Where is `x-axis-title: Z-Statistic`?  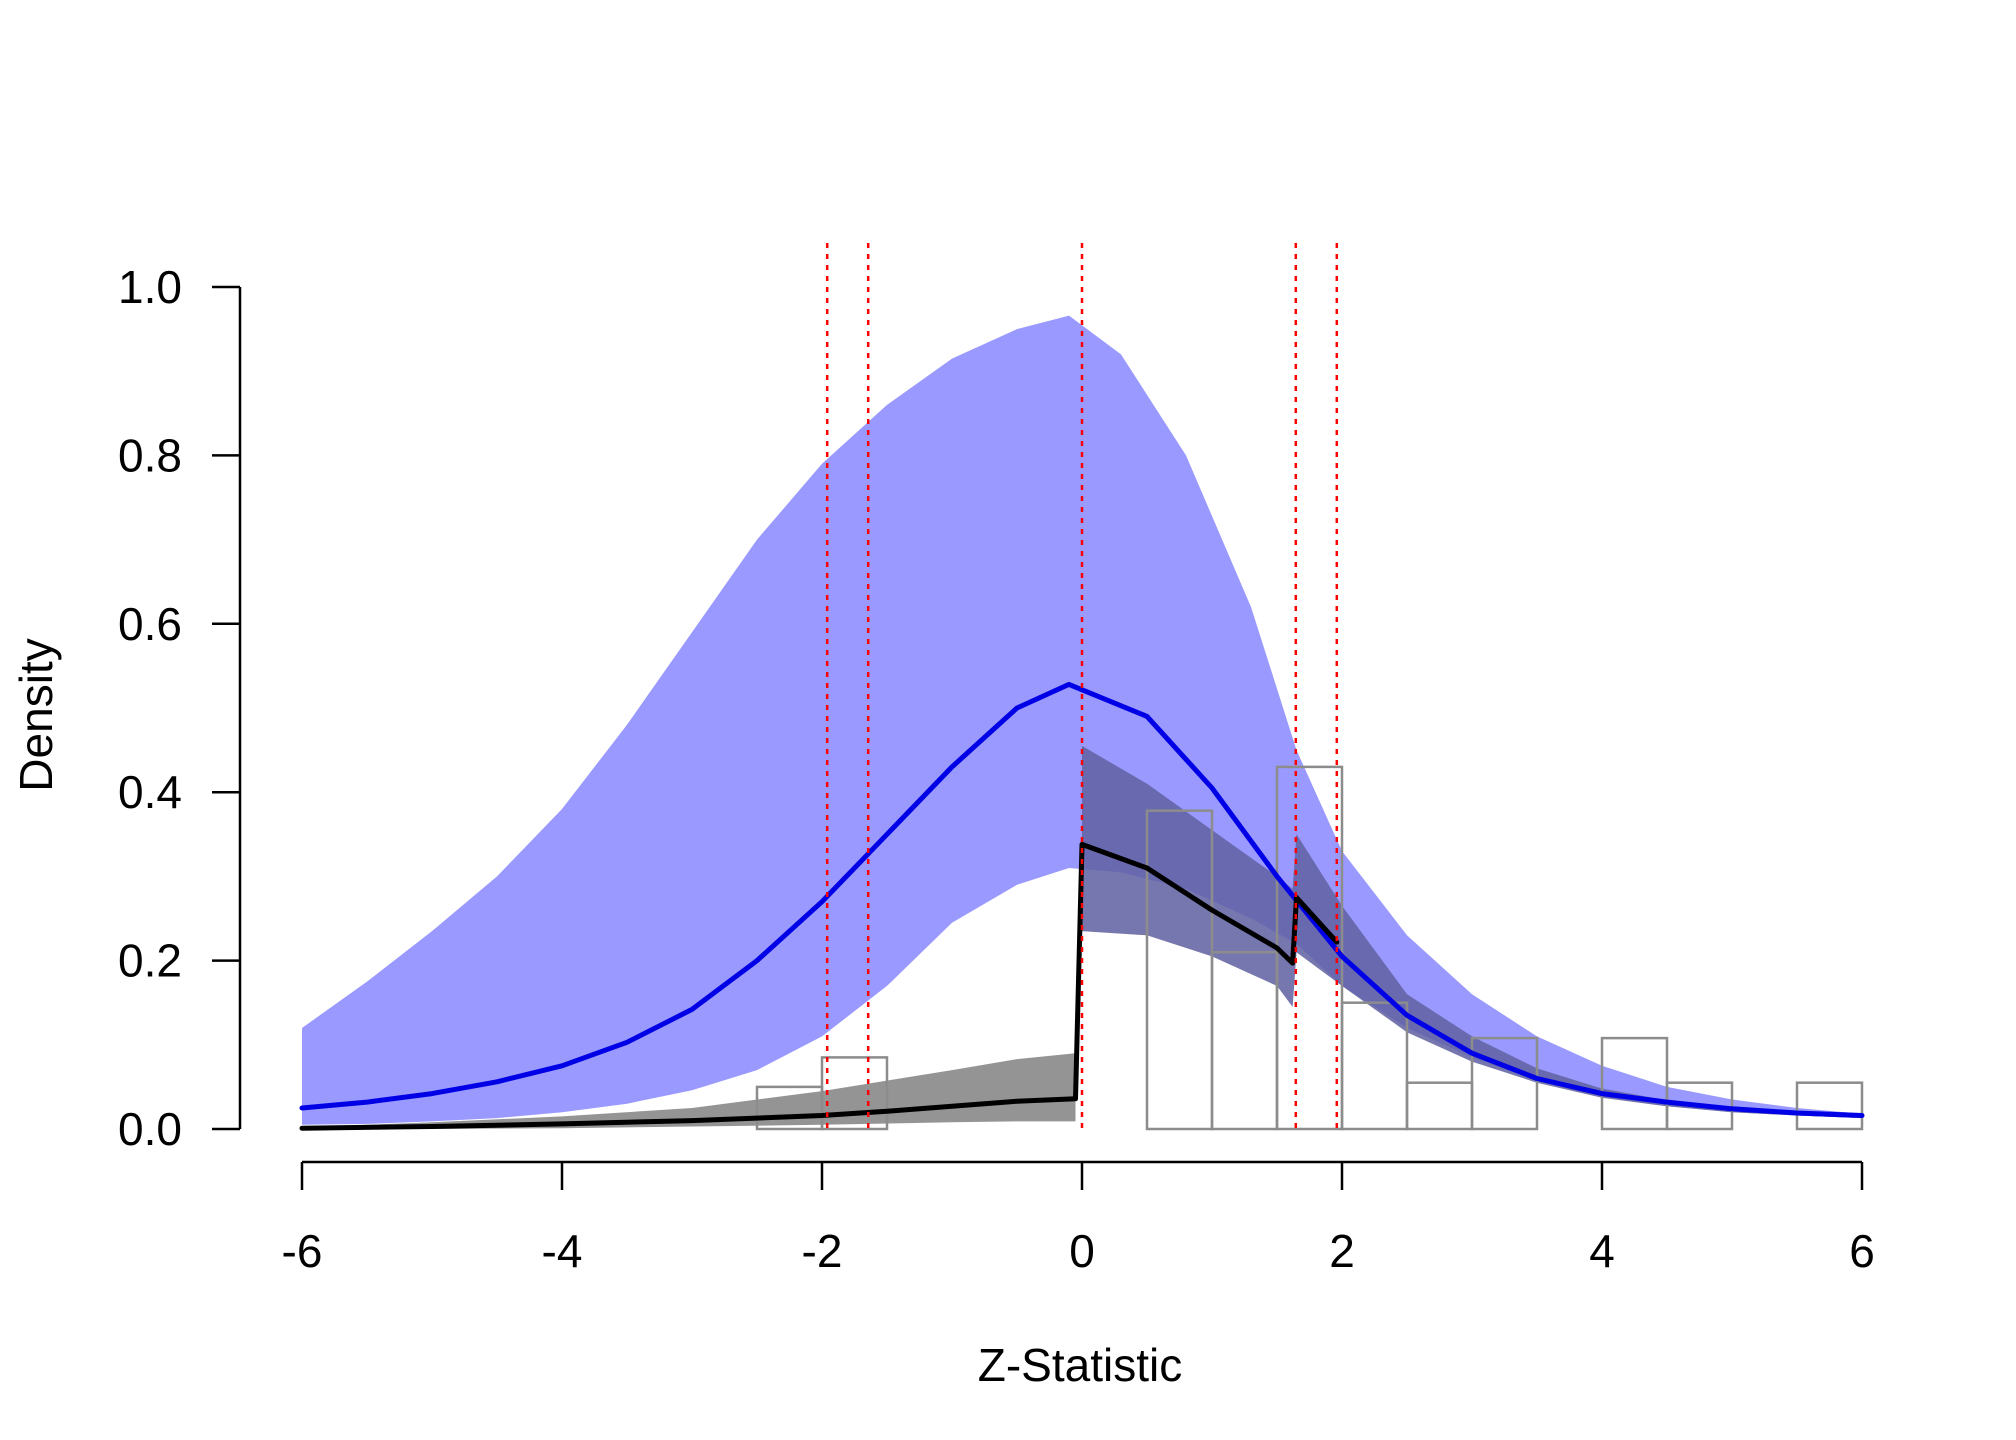
x-axis-title: Z-Statistic is located at coordinates (1080, 1365).